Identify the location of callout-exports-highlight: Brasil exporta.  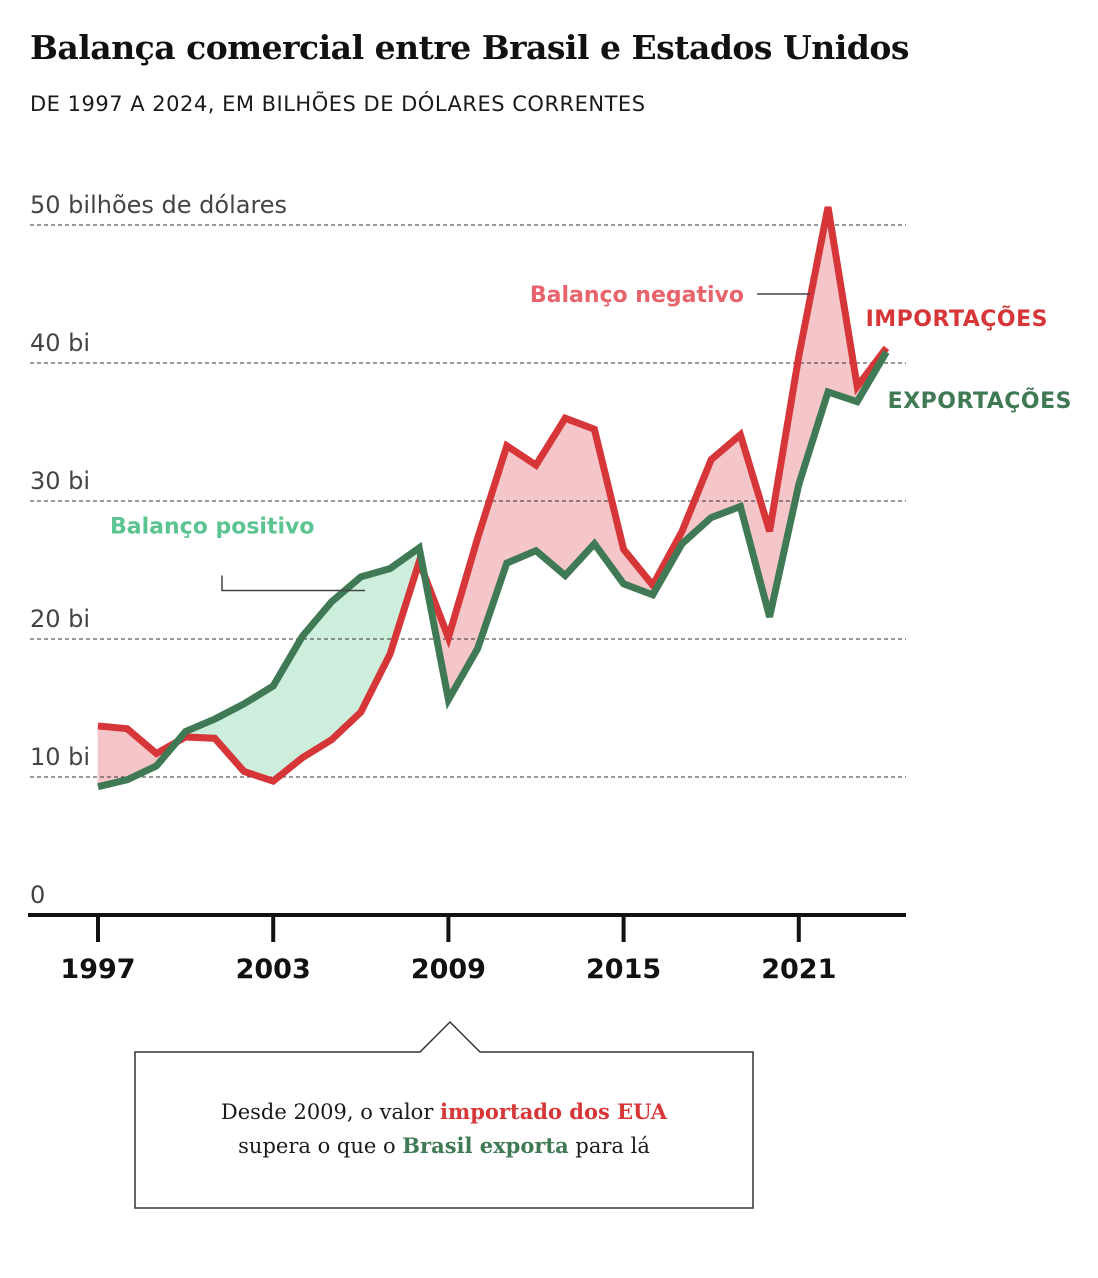
(485, 1145).